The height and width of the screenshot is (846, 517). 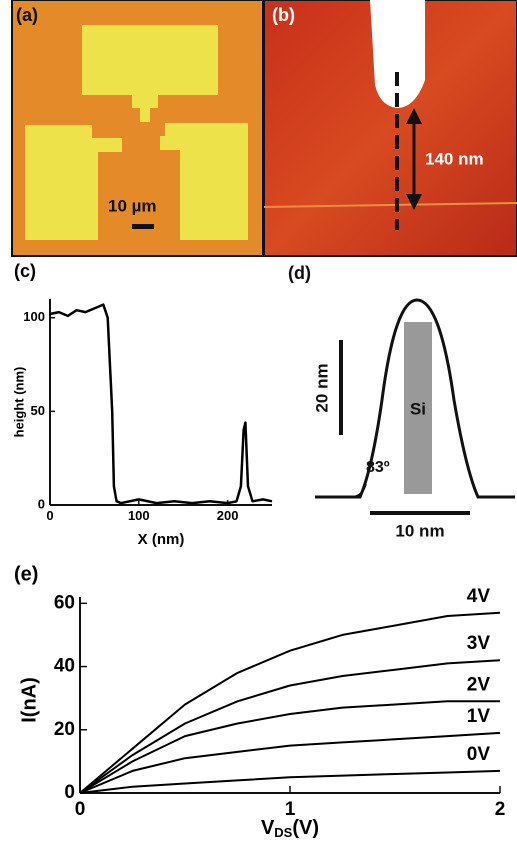 I want to click on afm-tip, so click(x=397, y=54).